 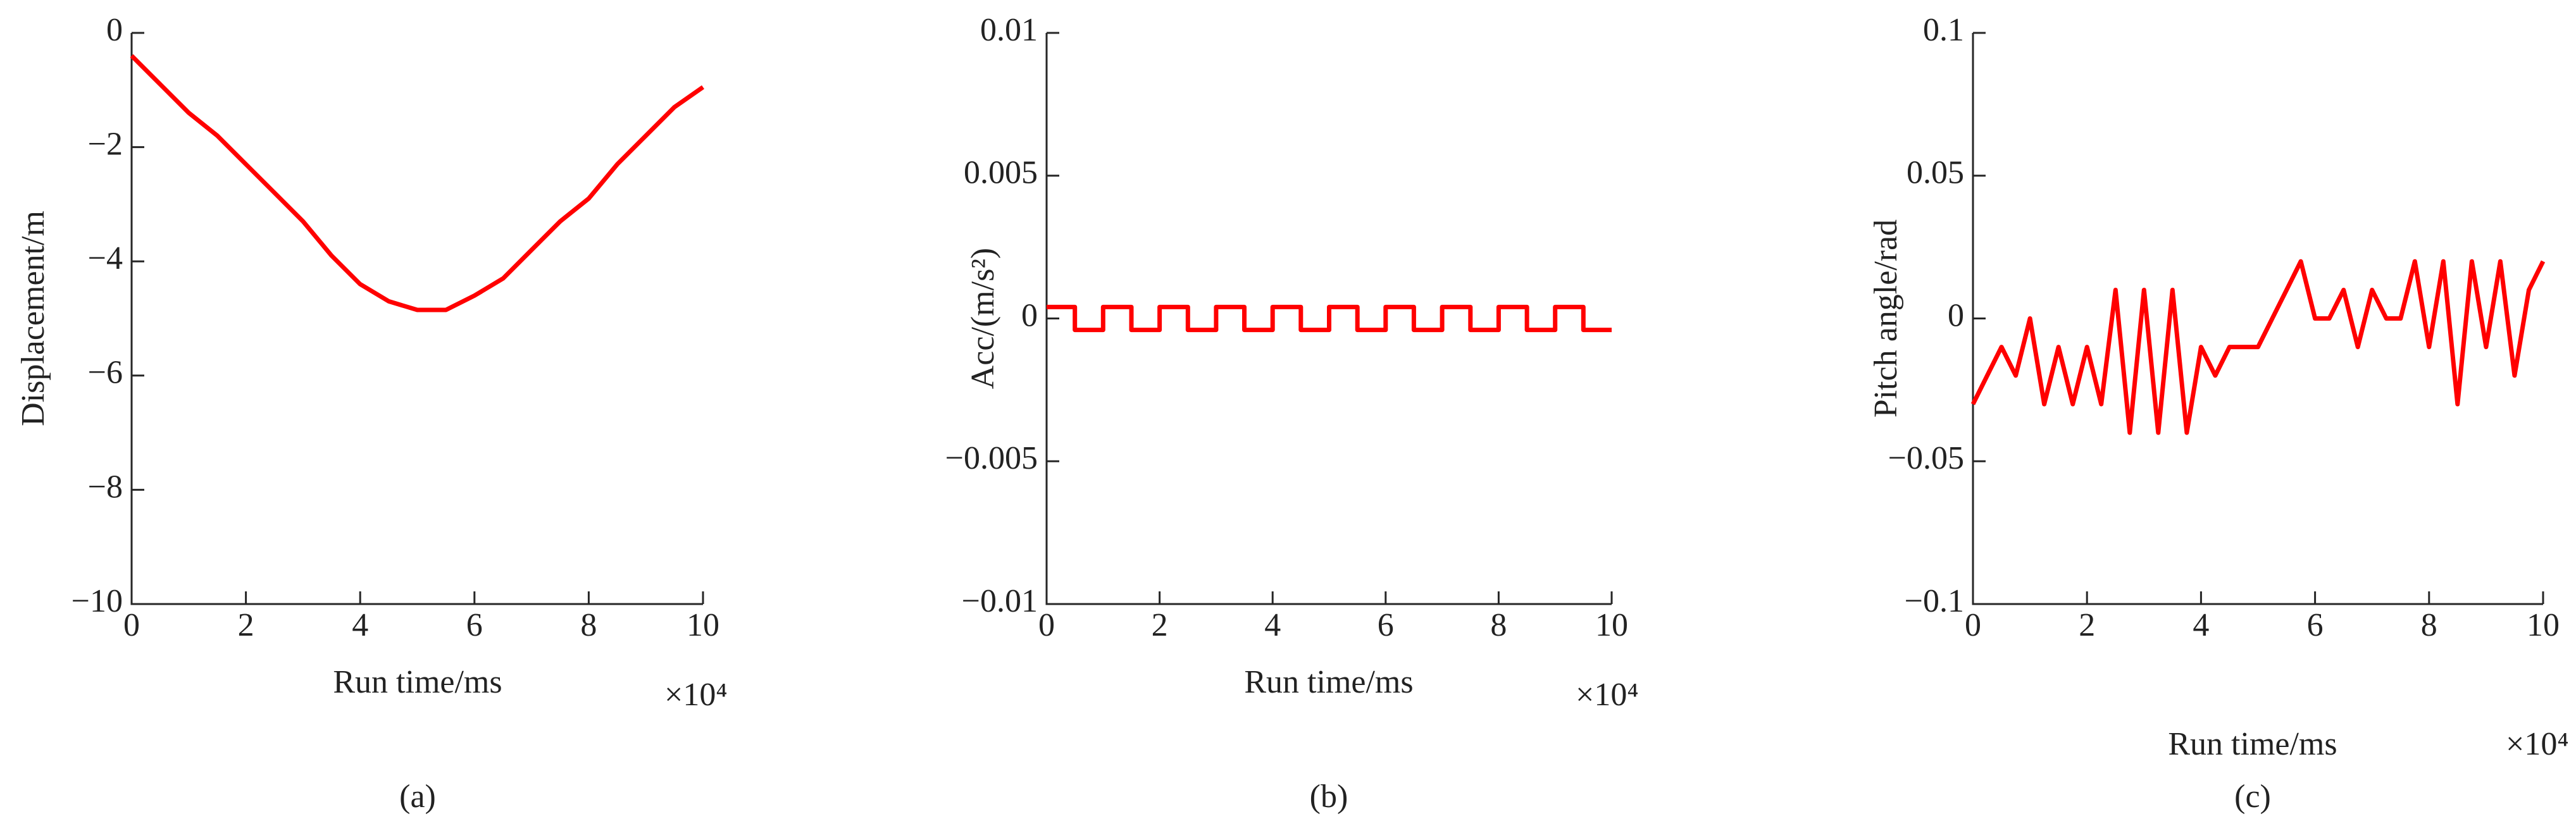 I want to click on y-tick-label: 0.005, so click(x=1001, y=173).